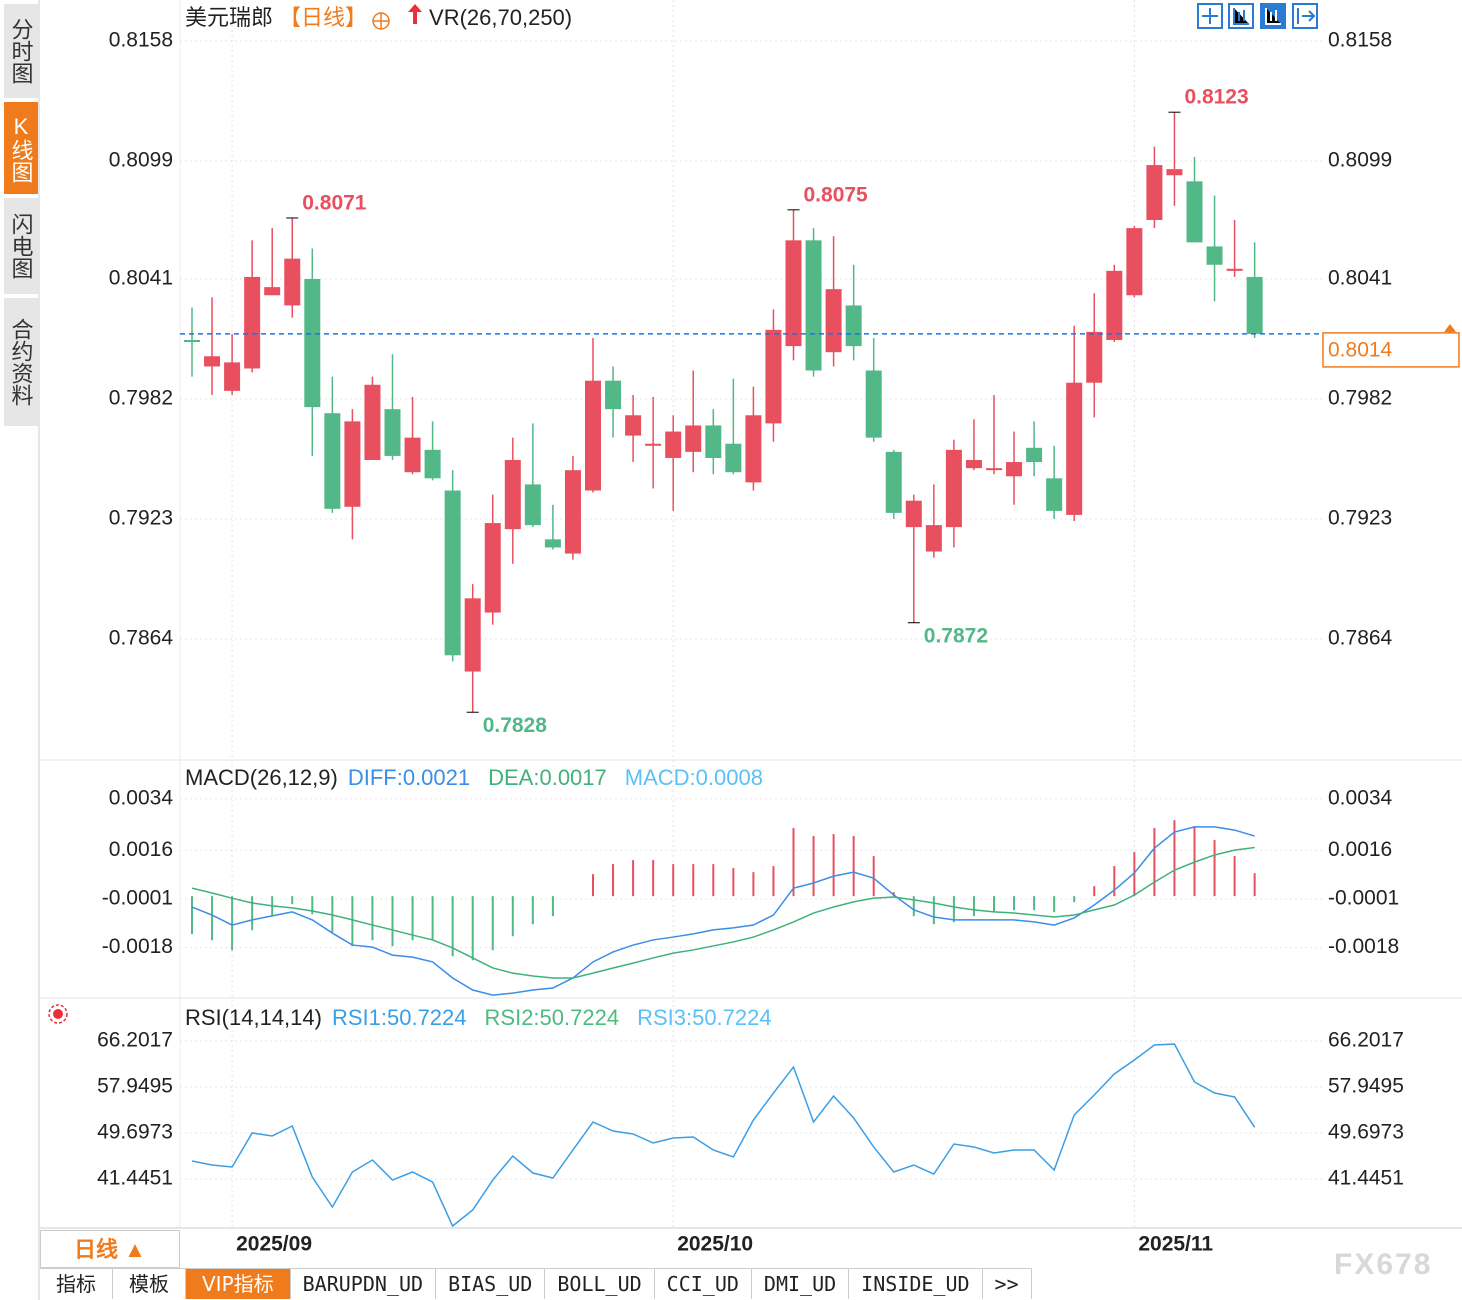 The width and height of the screenshot is (1462, 1300). What do you see at coordinates (1366, 1086) in the screenshot?
I see `y-tick-label: 57.9495` at bounding box center [1366, 1086].